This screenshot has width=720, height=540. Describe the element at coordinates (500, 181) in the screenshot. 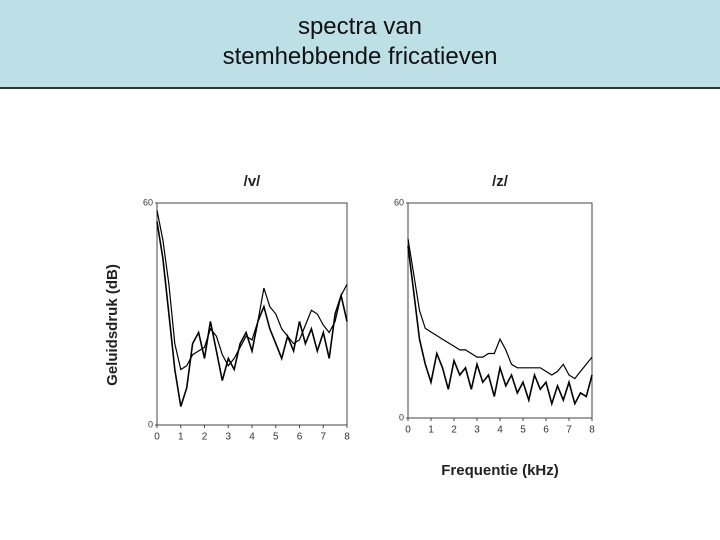

I see `chart-title: /z/` at that location.